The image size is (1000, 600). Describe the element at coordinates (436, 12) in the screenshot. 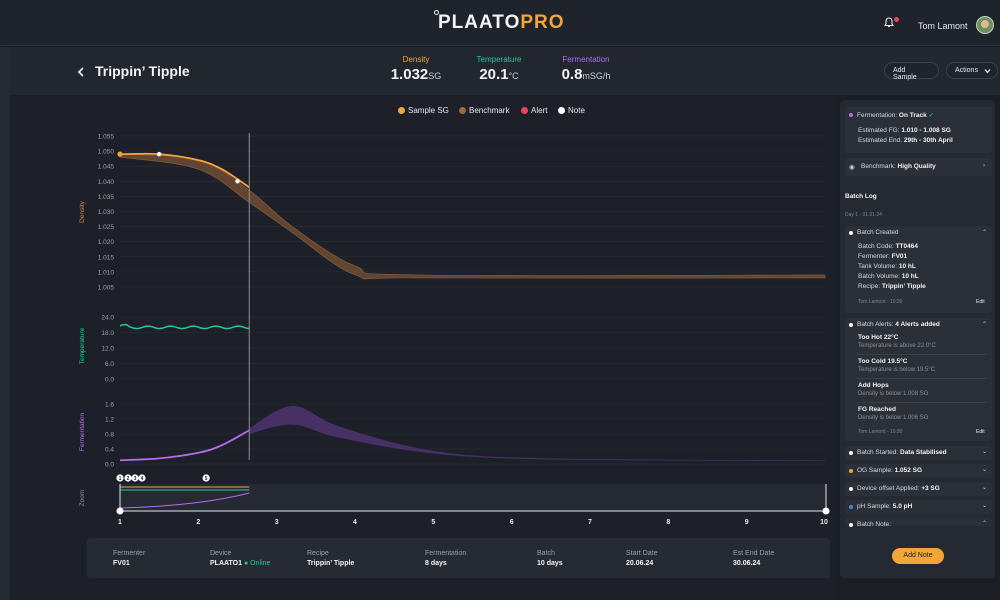

I see `logo-mark-icon` at that location.